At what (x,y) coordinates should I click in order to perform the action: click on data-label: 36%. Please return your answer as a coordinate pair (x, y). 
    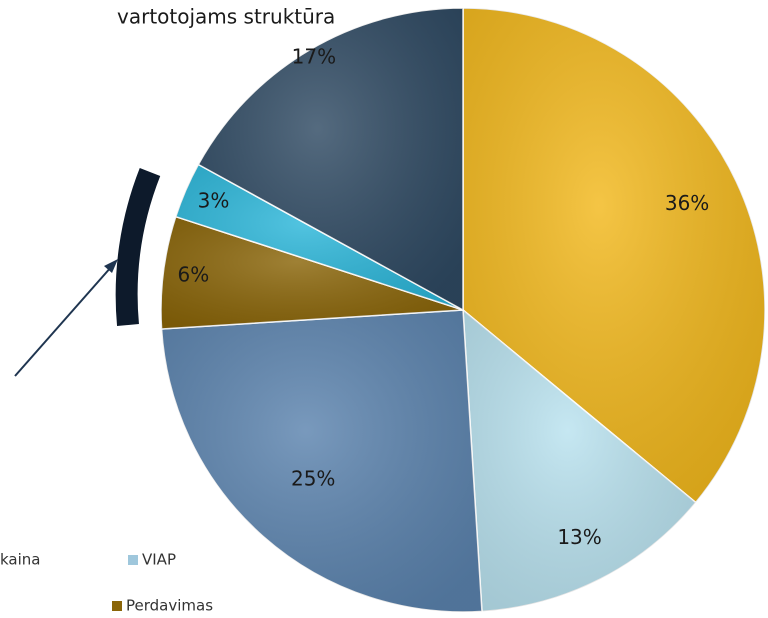
    Looking at the image, I should click on (687, 203).